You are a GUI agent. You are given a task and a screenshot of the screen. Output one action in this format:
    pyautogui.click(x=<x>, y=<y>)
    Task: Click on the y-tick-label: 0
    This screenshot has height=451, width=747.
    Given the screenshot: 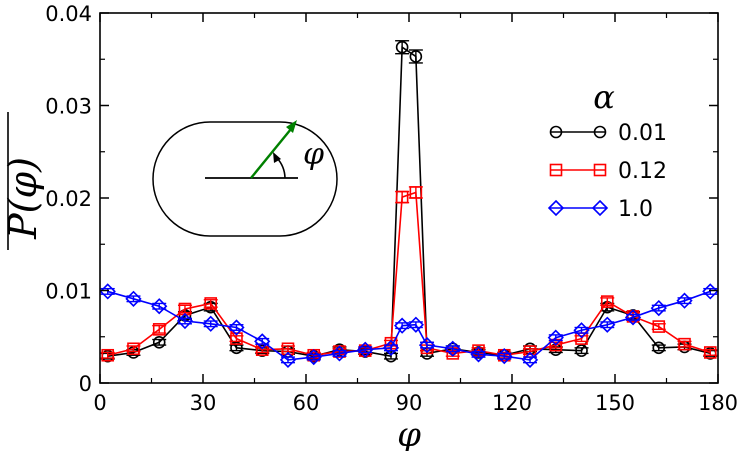 What is the action you would take?
    pyautogui.click(x=85, y=384)
    